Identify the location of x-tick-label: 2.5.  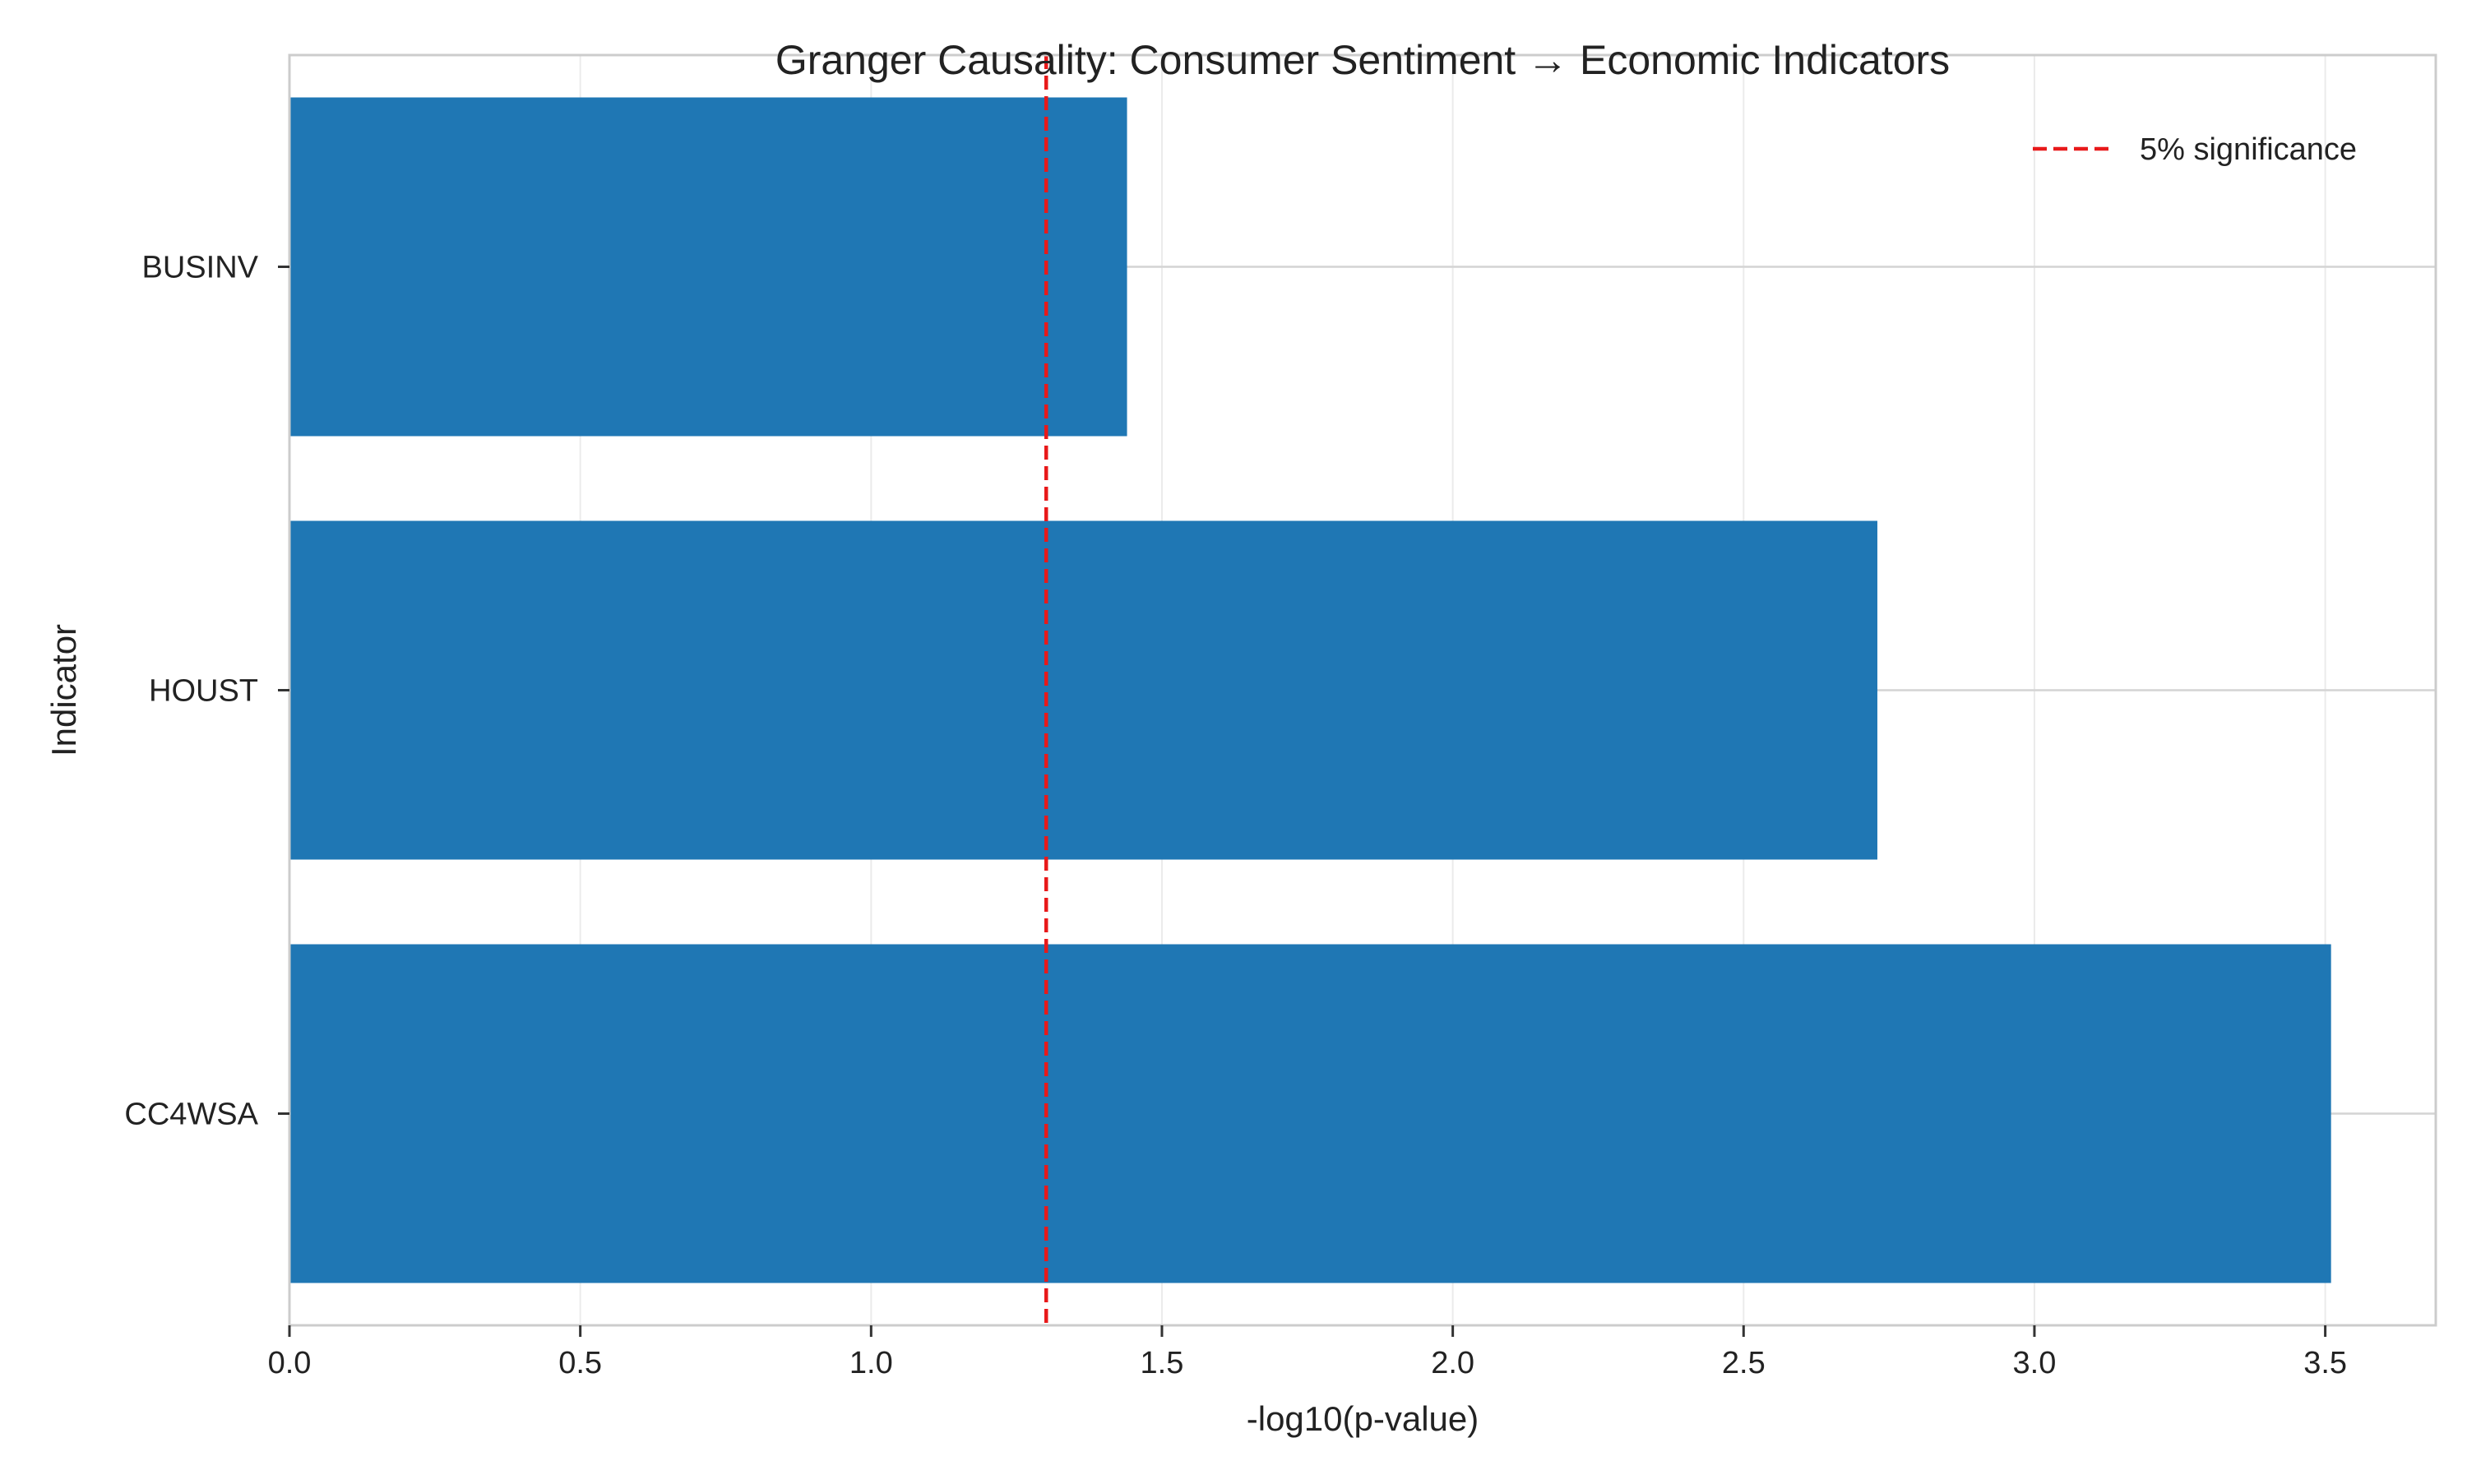
(1744, 1363).